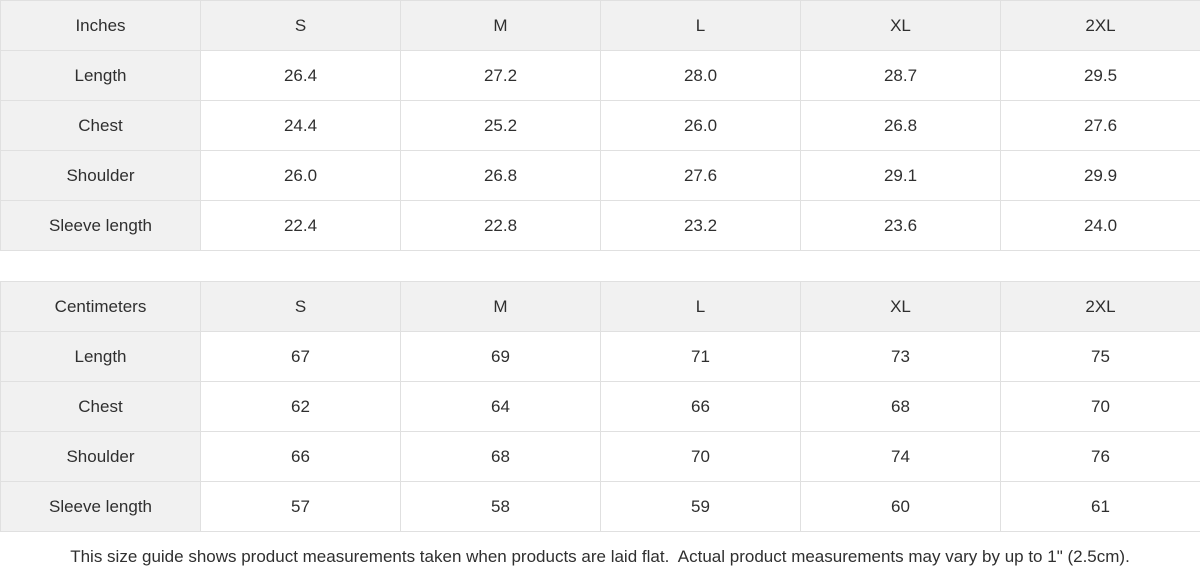 The height and width of the screenshot is (582, 1200). I want to click on table-row-length: Length 67 69 71 73 75, so click(600, 357).